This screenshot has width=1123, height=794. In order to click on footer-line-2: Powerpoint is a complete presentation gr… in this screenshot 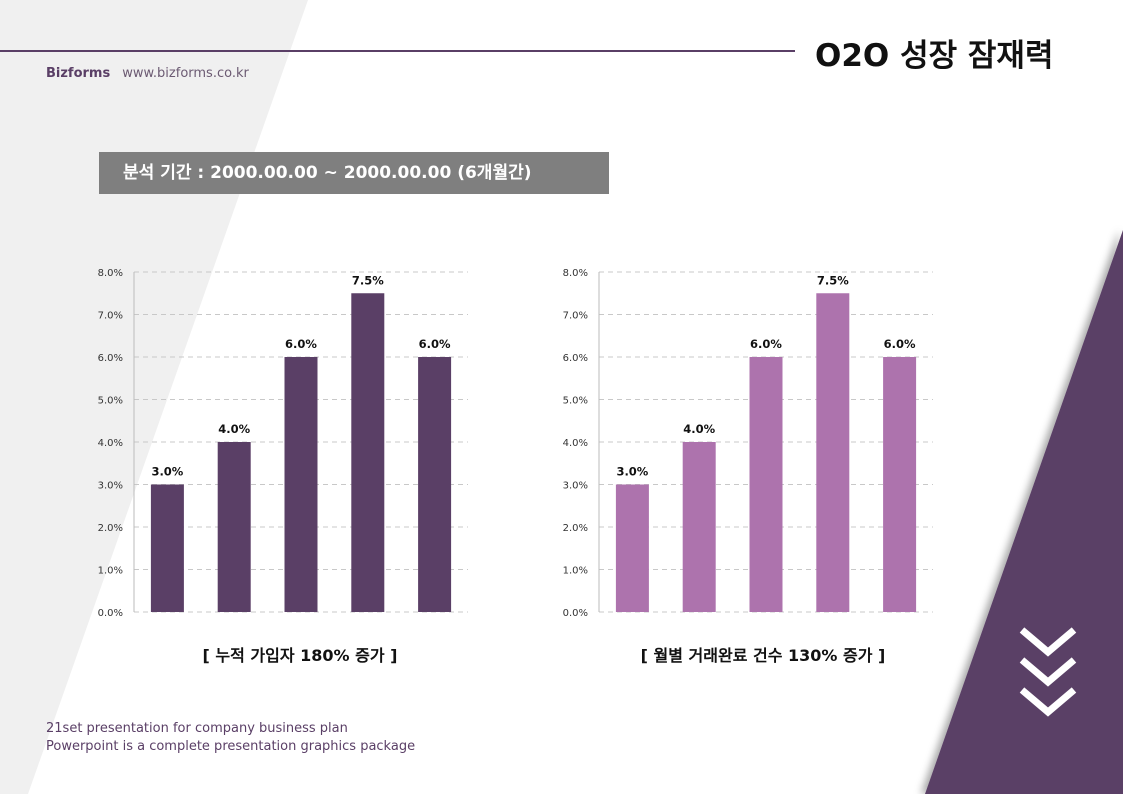, I will do `click(231, 746)`.